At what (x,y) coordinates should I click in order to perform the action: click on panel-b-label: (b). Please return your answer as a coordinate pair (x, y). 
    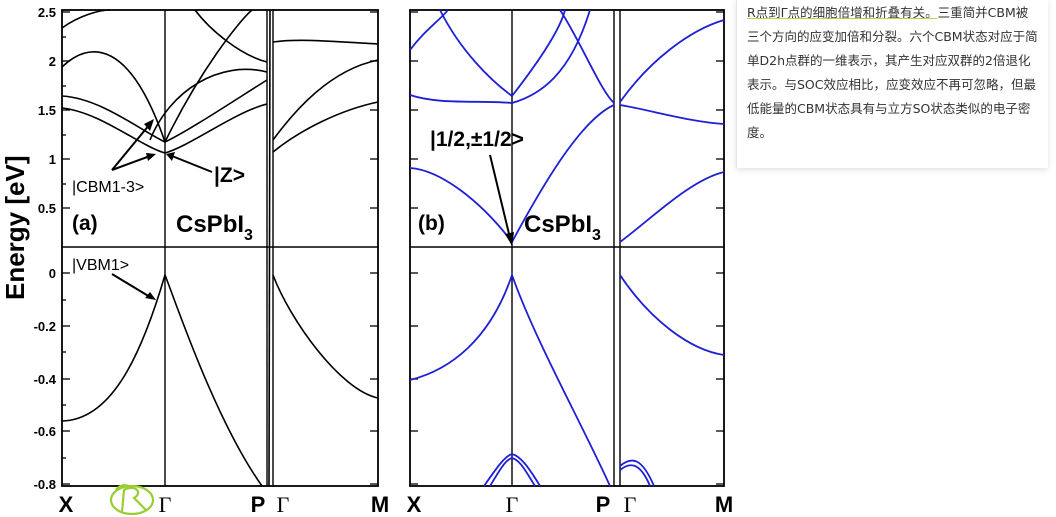
    Looking at the image, I should click on (431, 223).